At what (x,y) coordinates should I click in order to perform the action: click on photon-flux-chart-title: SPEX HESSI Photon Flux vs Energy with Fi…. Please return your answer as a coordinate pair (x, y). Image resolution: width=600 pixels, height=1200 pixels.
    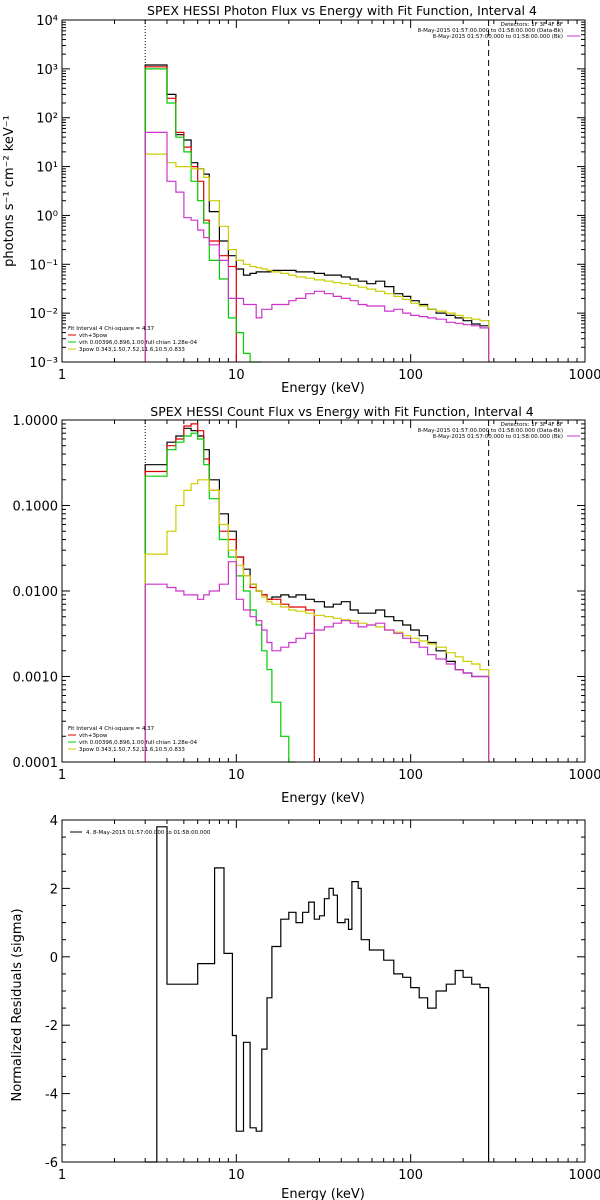
    Looking at the image, I should click on (342, 10).